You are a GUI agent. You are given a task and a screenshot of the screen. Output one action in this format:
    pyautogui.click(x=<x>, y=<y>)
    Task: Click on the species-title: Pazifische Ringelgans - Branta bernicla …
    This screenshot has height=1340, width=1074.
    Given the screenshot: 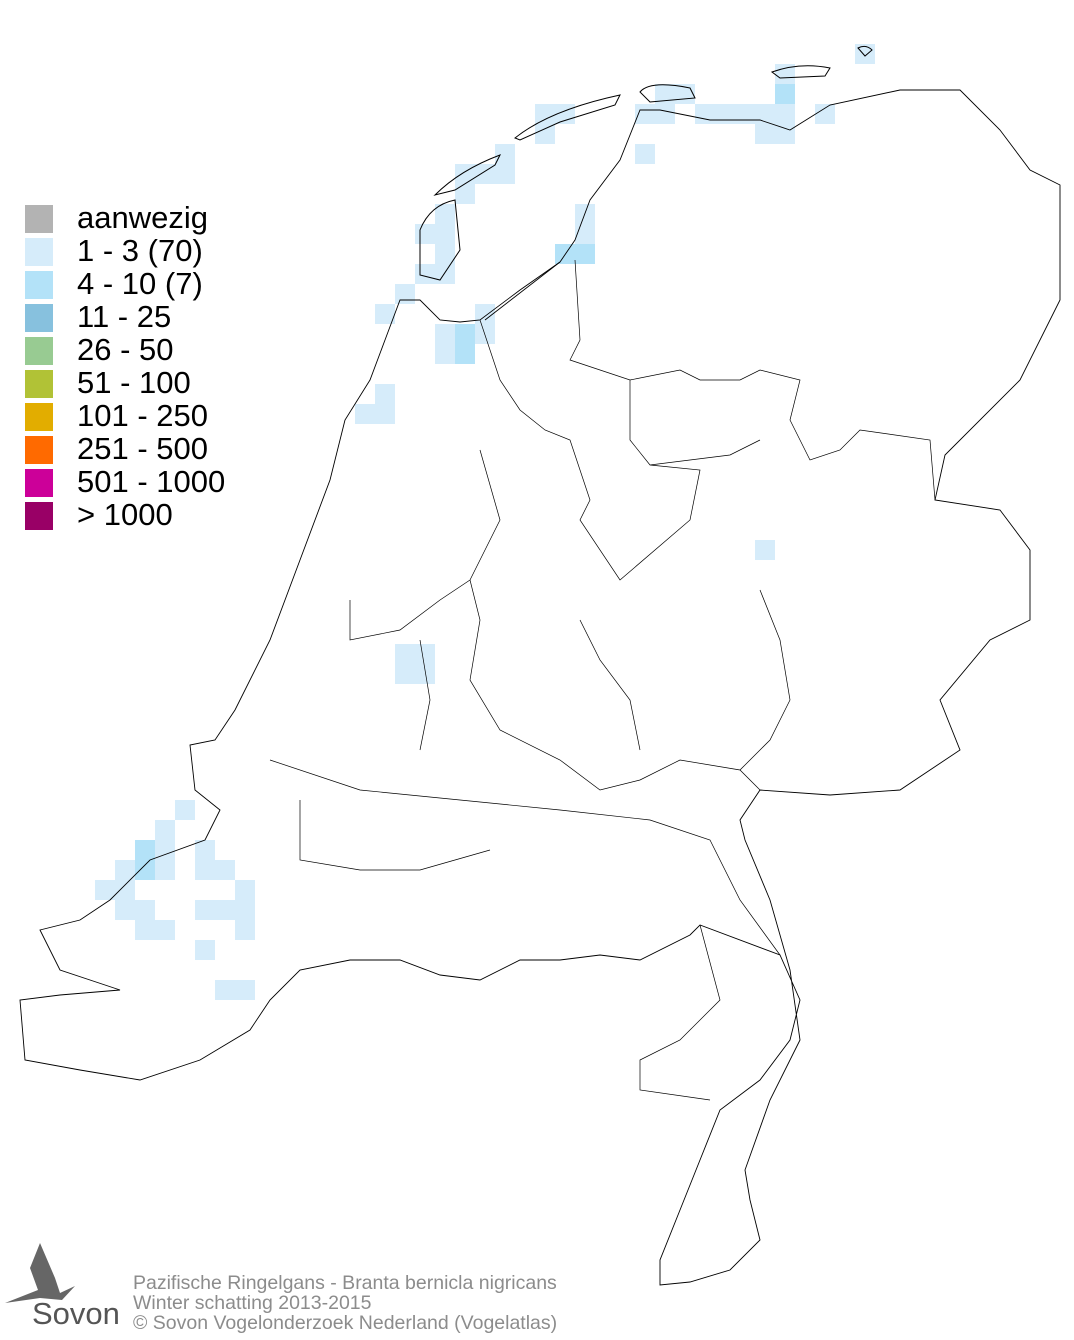 What is the action you would take?
    pyautogui.click(x=345, y=1283)
    